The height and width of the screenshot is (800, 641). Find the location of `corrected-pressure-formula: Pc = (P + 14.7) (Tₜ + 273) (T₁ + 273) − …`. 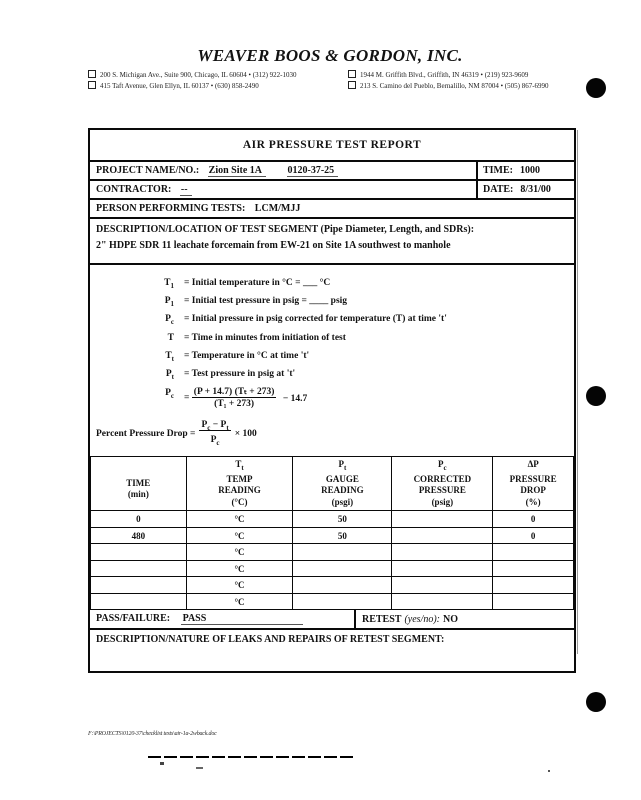

corrected-pressure-formula: Pc = (P + 14.7) (Tₜ + 273) (T₁ + 273) − … is located at coordinates (332, 398).